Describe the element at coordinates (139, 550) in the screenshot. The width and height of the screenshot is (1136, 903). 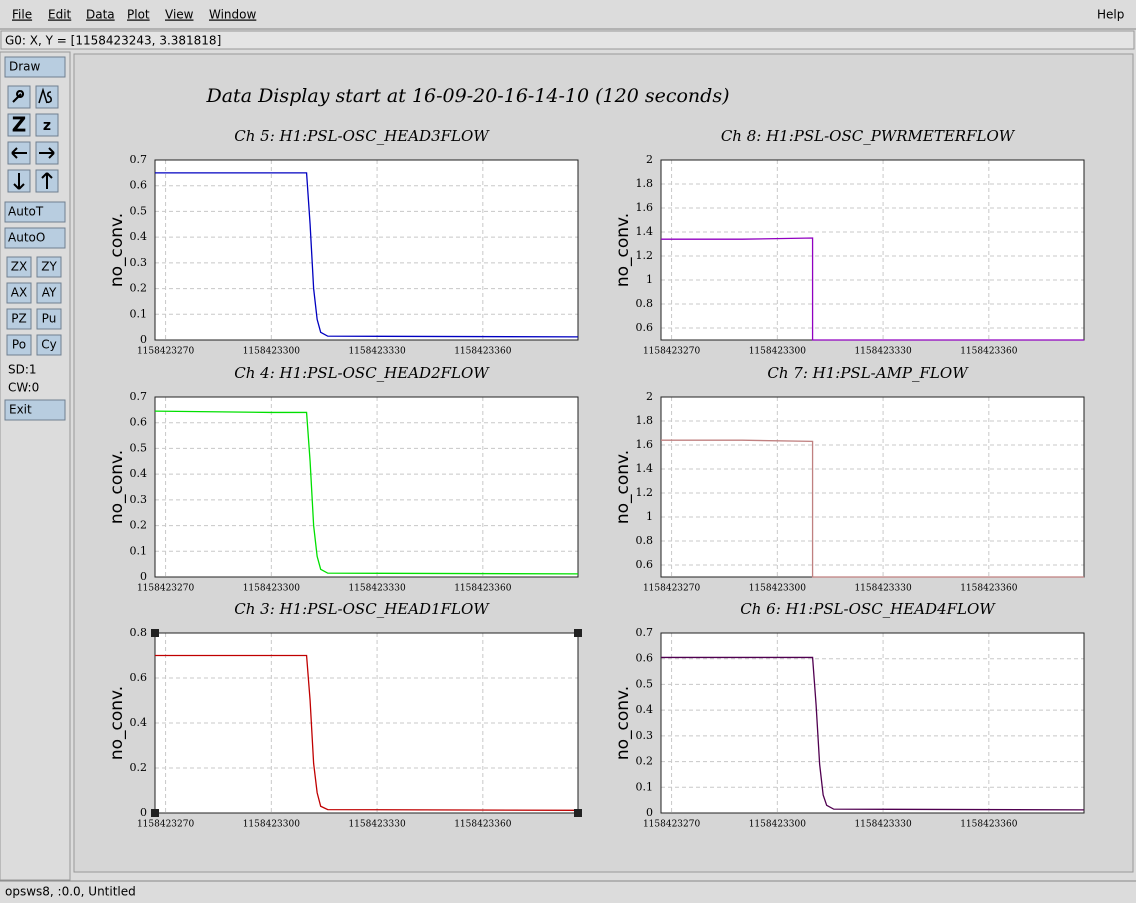
I see `y-tick-label: 0.1` at that location.